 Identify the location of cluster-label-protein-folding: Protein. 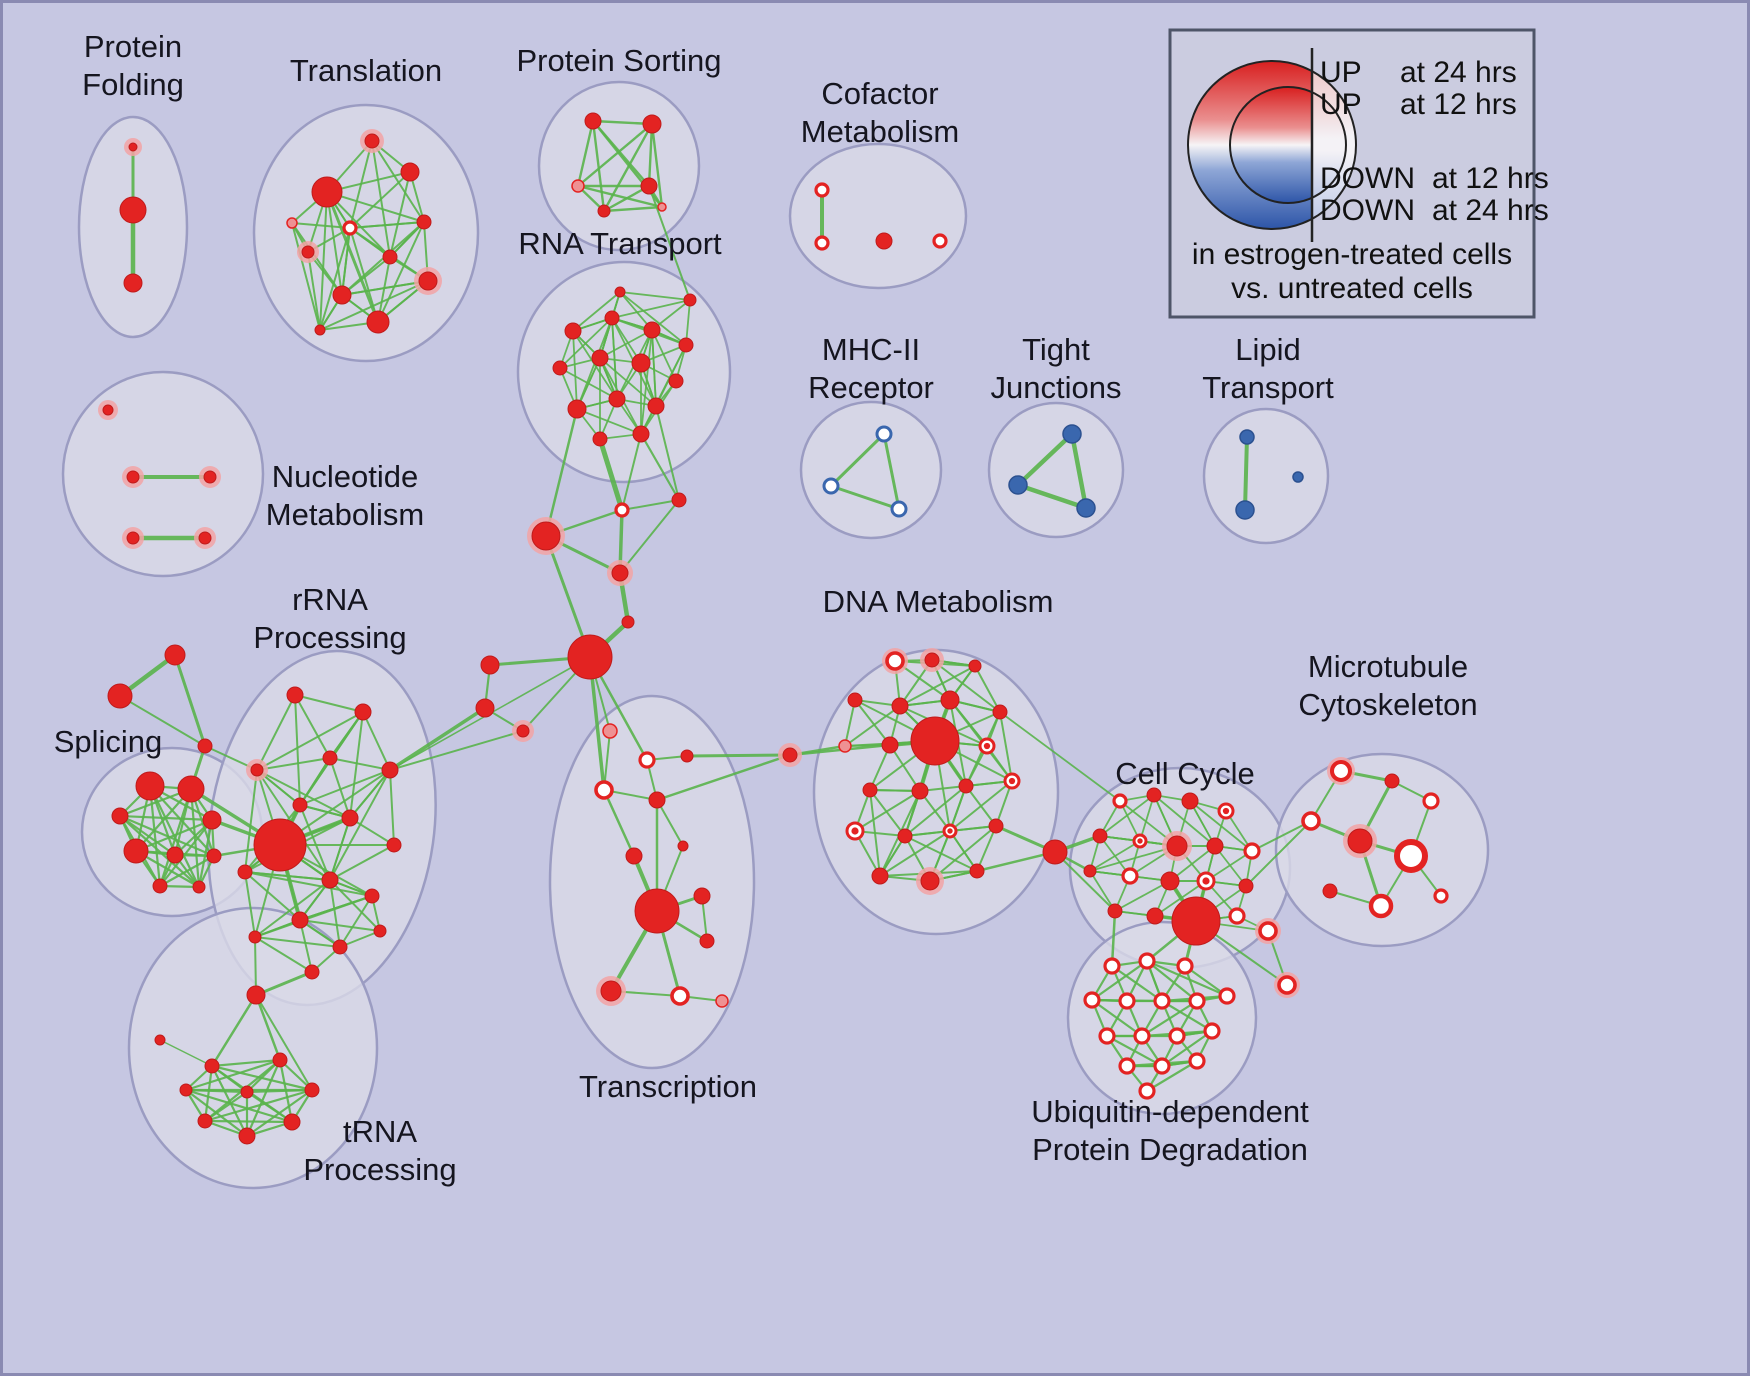
(133, 46).